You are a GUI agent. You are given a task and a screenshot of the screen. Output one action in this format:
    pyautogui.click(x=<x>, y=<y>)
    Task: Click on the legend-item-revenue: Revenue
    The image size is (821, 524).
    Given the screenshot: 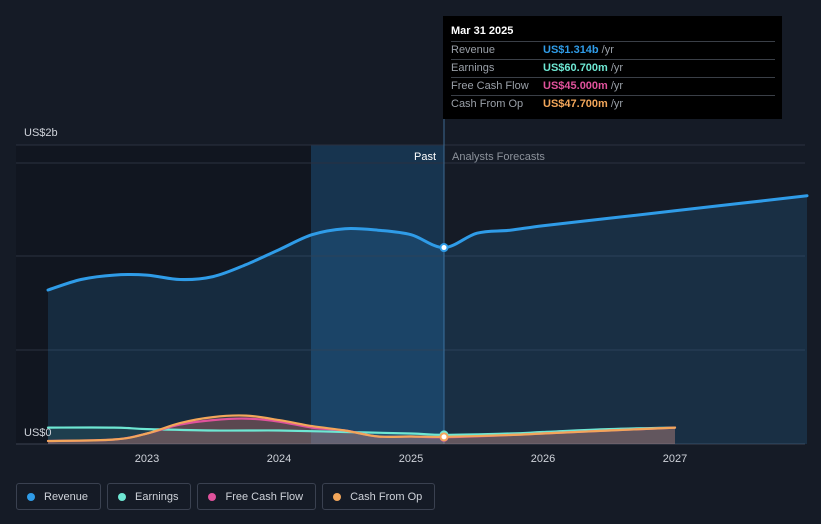 What is the action you would take?
    pyautogui.click(x=59, y=496)
    